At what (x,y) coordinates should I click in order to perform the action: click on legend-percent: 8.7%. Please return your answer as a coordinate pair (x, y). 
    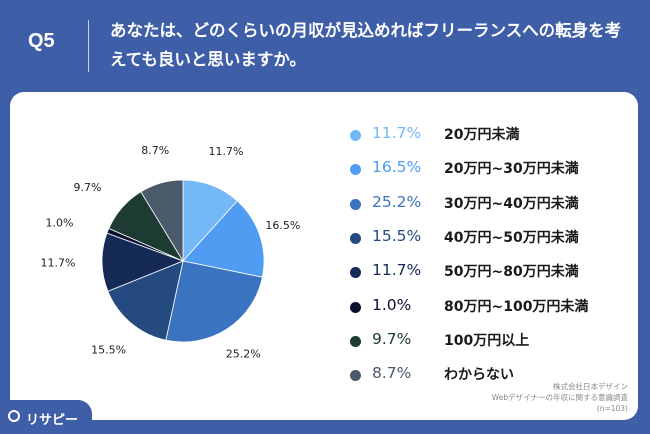
    Looking at the image, I should click on (392, 373).